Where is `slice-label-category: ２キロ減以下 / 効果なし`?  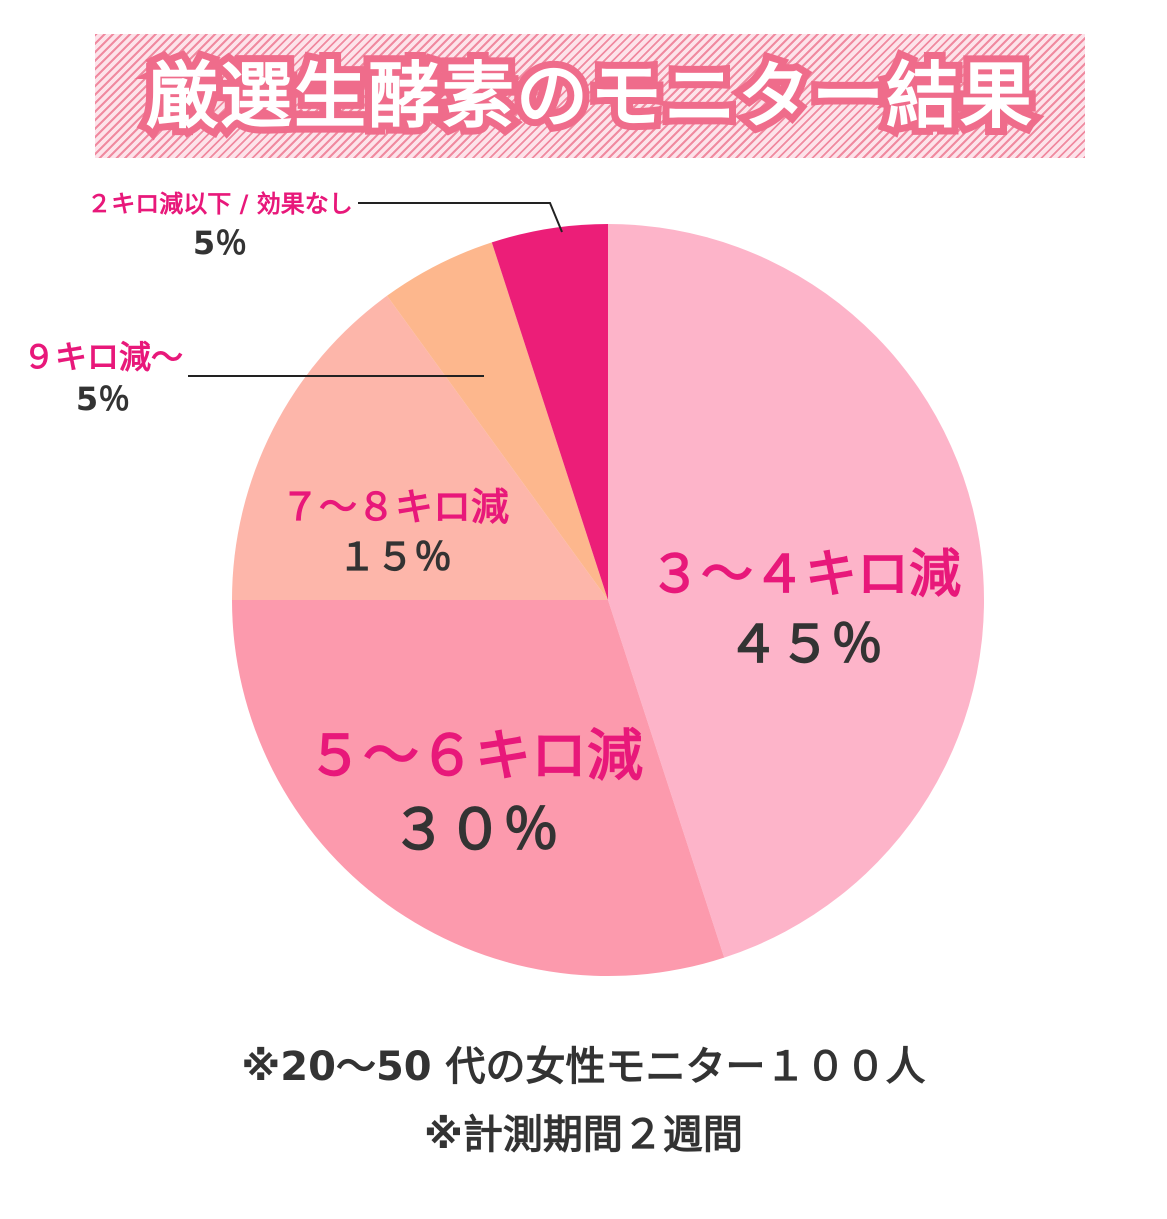
slice-label-category: ２キロ減以下 / 効果なし is located at coordinates (220, 204).